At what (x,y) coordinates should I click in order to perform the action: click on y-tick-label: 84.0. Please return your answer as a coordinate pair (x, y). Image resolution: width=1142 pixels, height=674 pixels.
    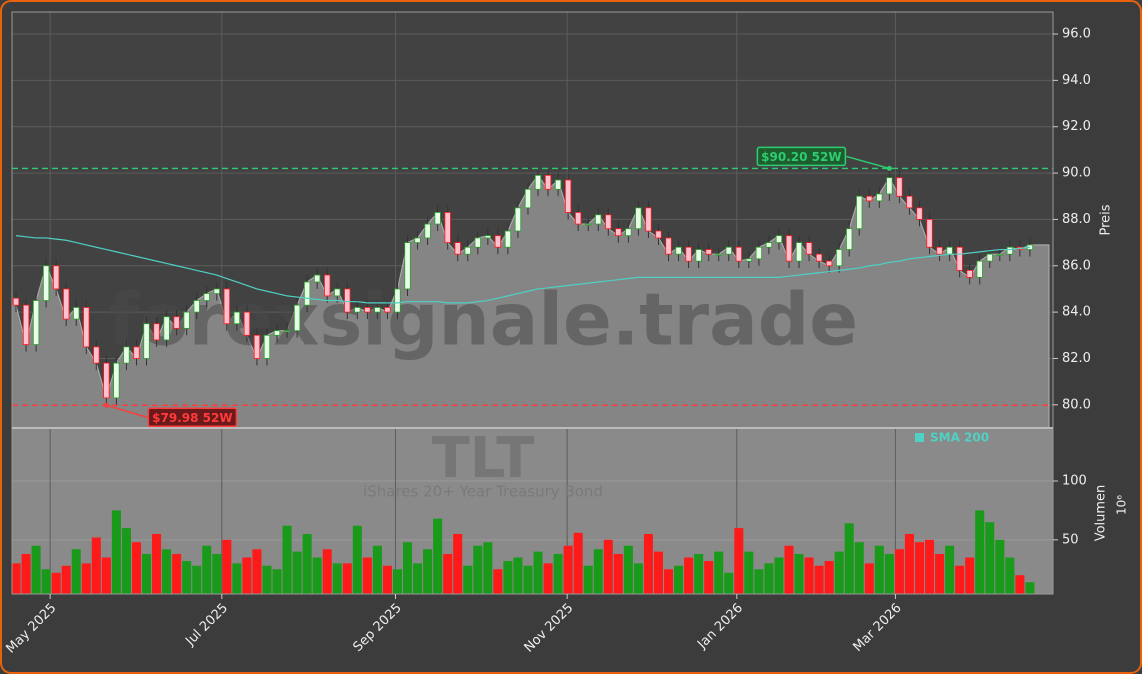
    Looking at the image, I should click on (1076, 312).